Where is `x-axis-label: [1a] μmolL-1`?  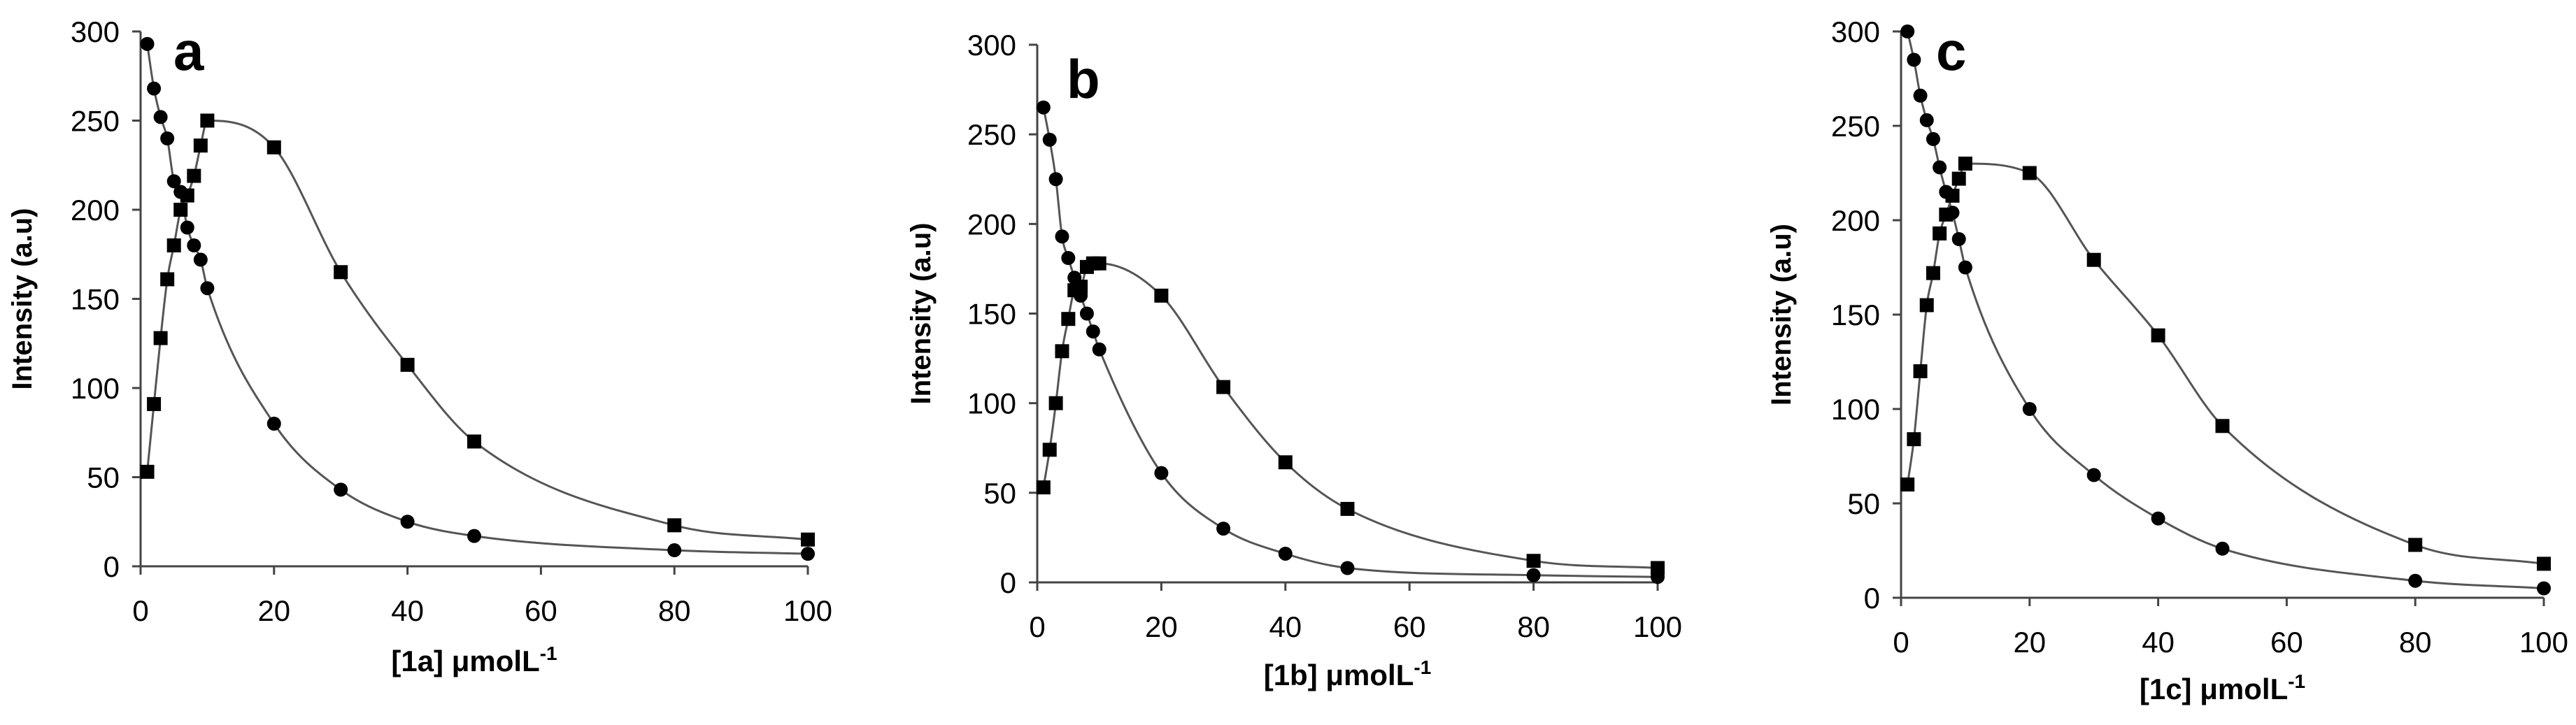 x-axis-label: [1a] μmolL-1 is located at coordinates (474, 660).